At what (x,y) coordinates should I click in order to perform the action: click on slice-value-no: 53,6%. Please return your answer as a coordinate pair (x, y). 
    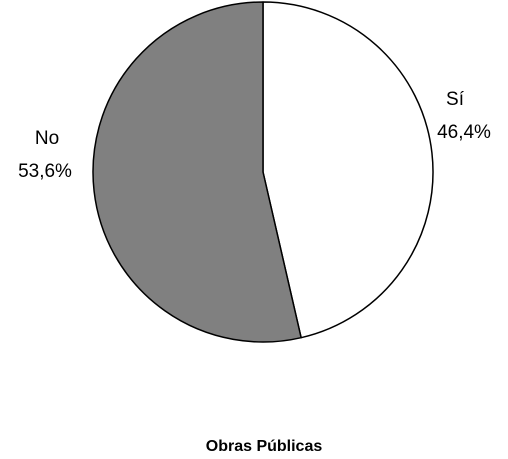
    Looking at the image, I should click on (45, 171).